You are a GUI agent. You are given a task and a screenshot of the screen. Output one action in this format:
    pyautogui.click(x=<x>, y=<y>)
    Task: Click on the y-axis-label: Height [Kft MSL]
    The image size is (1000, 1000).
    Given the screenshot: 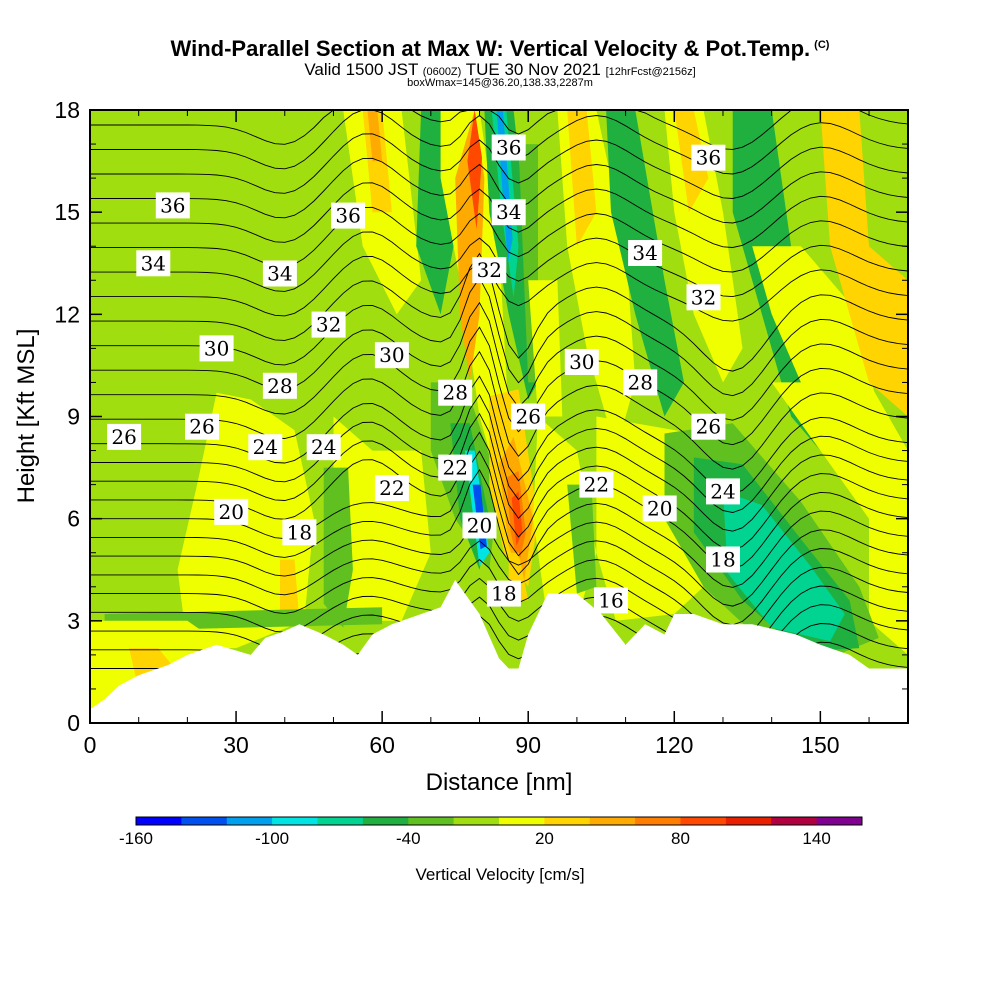 What is the action you would take?
    pyautogui.click(x=26, y=416)
    